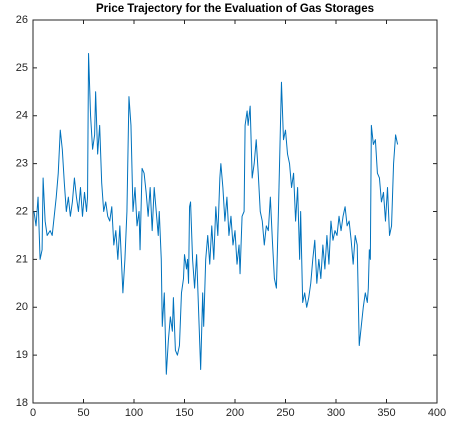 This screenshot has height=433, width=453. What do you see at coordinates (22, 403) in the screenshot?
I see `y-tick-label: 18` at bounding box center [22, 403].